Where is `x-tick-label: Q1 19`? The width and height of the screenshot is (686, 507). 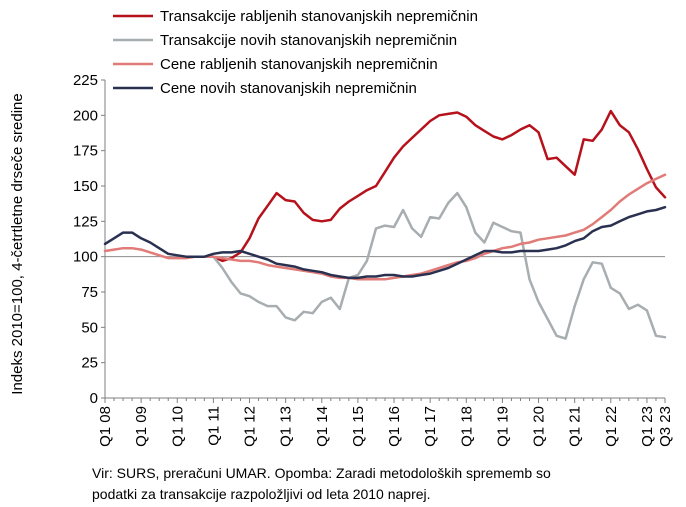 x-tick-label: Q1 19 is located at coordinates (502, 426).